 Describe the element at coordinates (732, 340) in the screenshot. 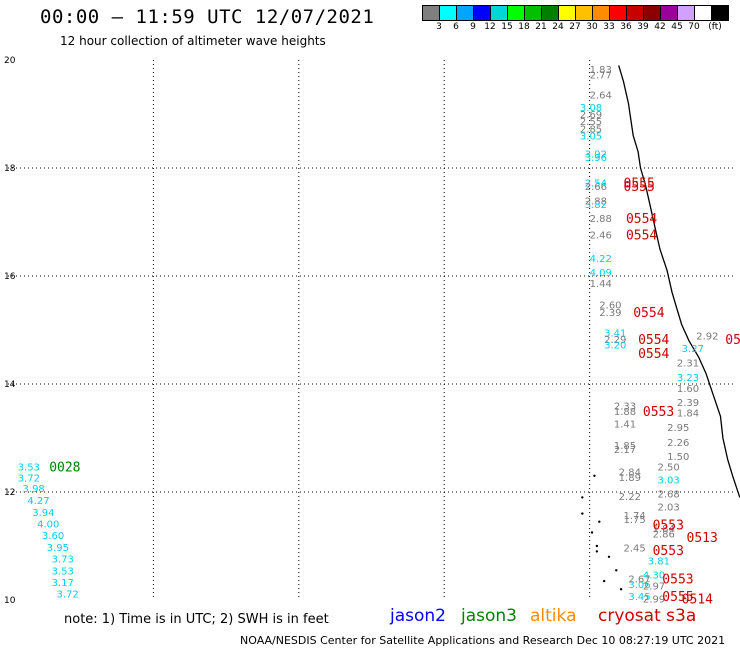

I see `pass-time-label: 05` at that location.